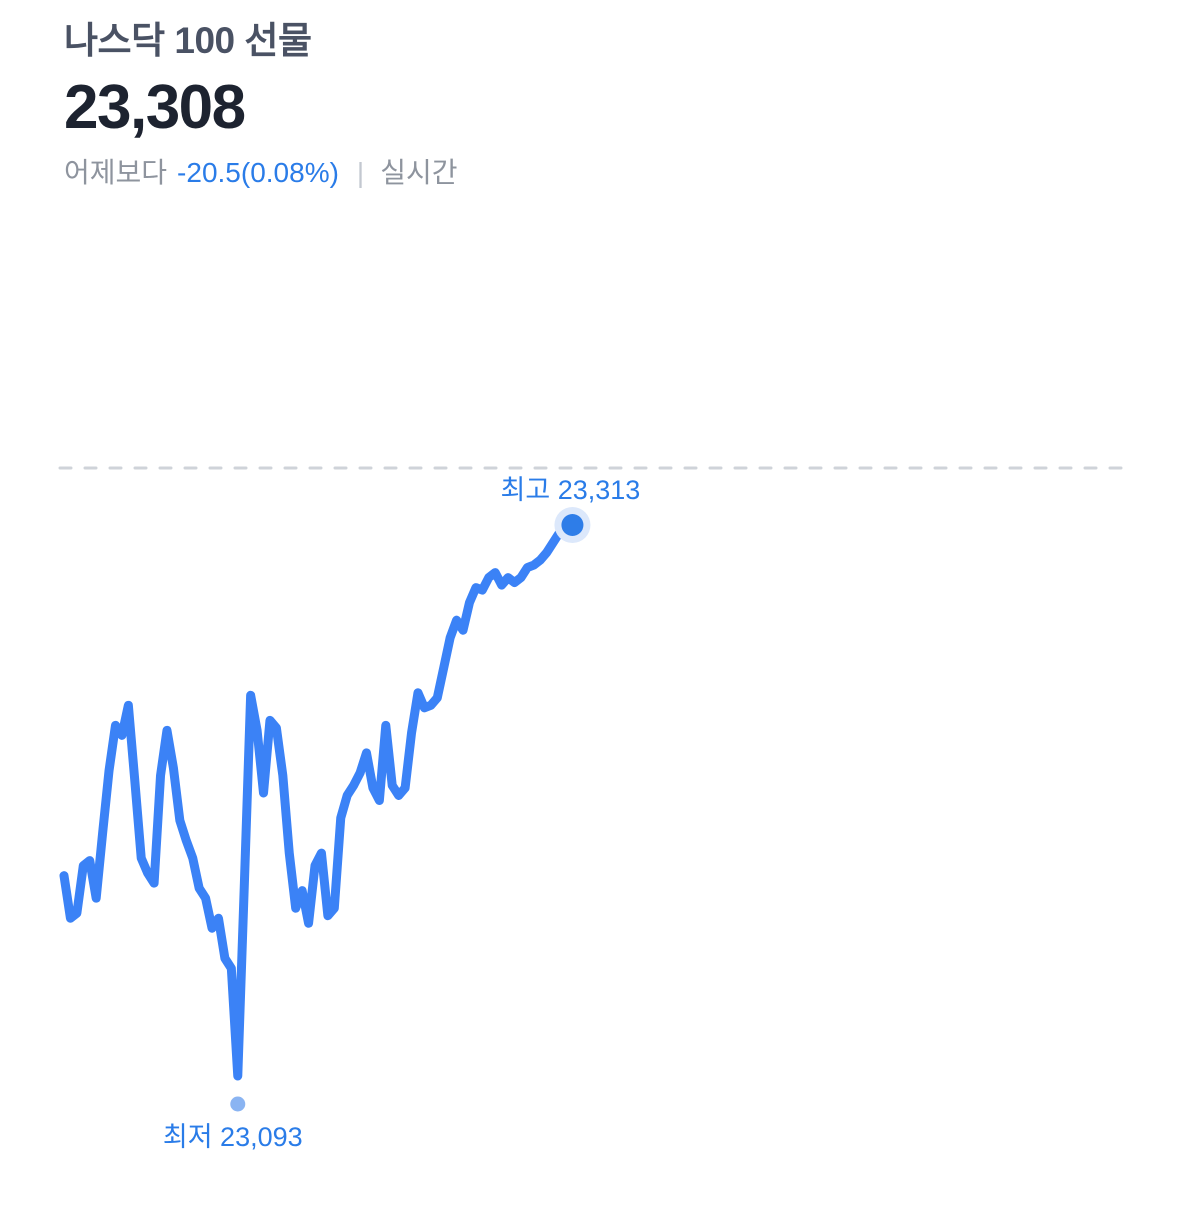  What do you see at coordinates (155, 108) in the screenshot?
I see `last-price: 23,308` at bounding box center [155, 108].